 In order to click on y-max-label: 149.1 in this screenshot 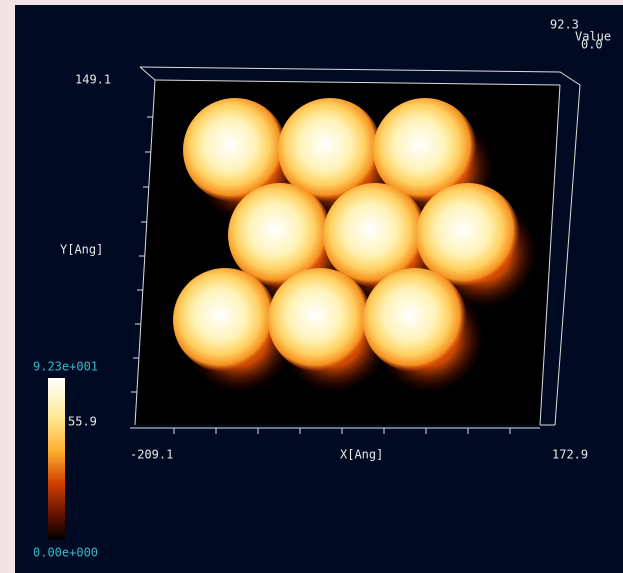, I will do `click(93, 80)`.